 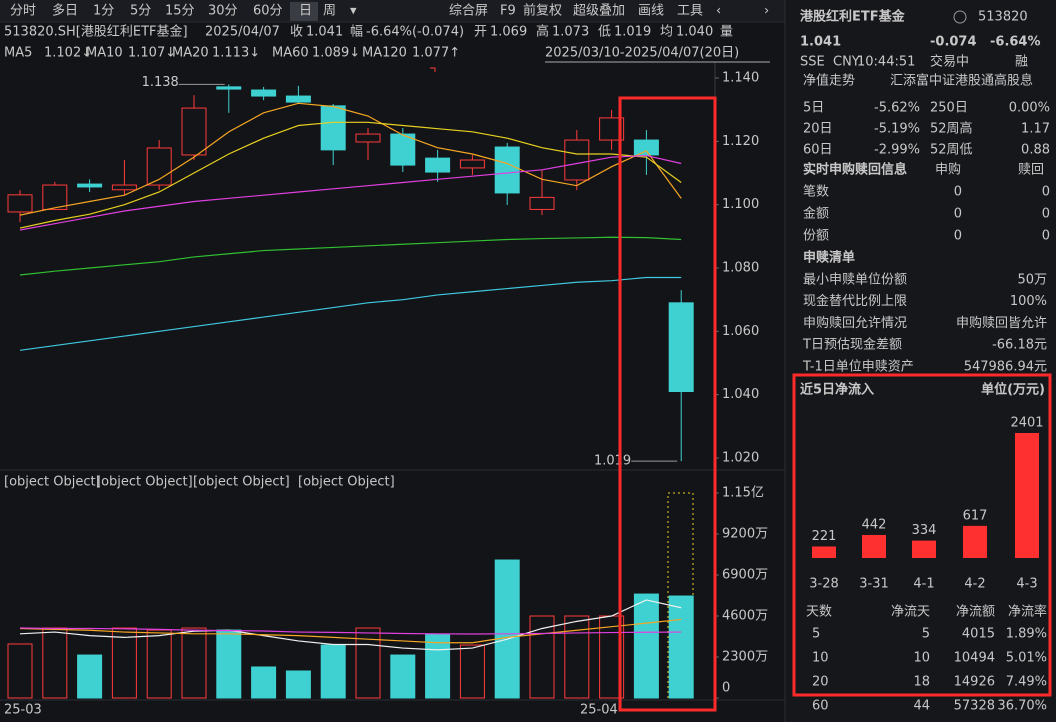 I want to click on toolbar-button: F9, so click(x=508, y=11).